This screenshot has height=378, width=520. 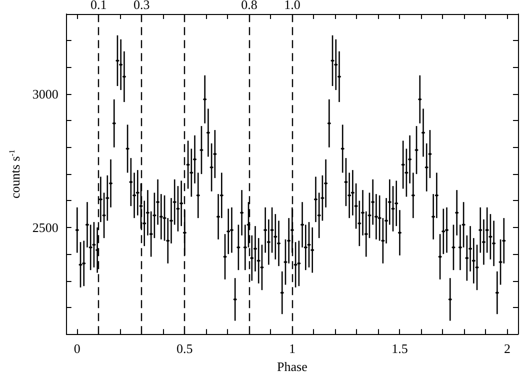 I want to click on y-axis-title: counts s-1, so click(x=15, y=174).